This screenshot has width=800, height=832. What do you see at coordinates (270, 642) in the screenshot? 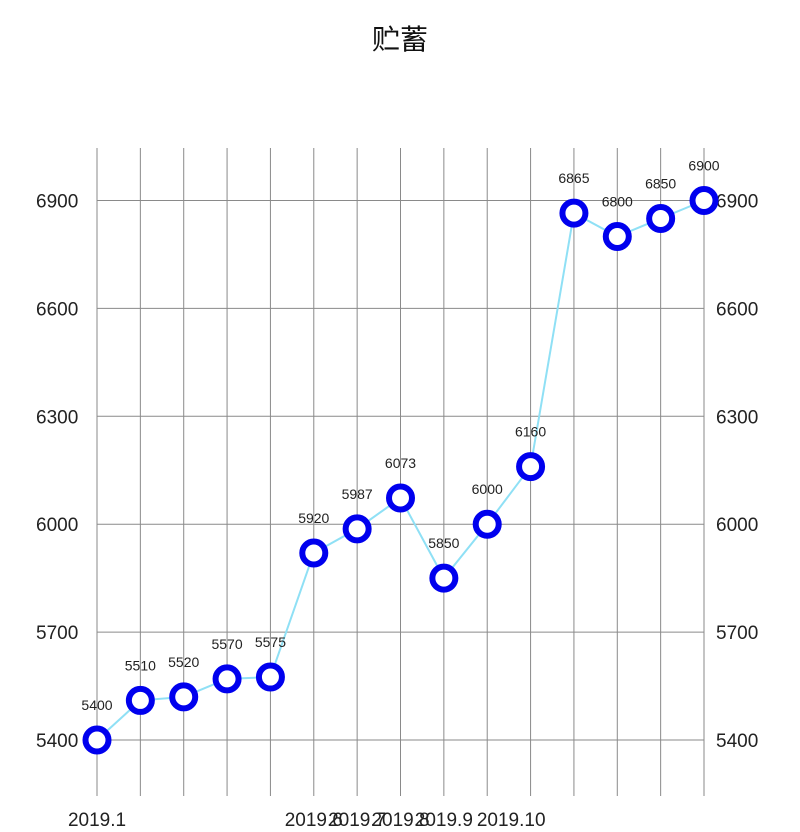
I see `data-label: 5575` at bounding box center [270, 642].